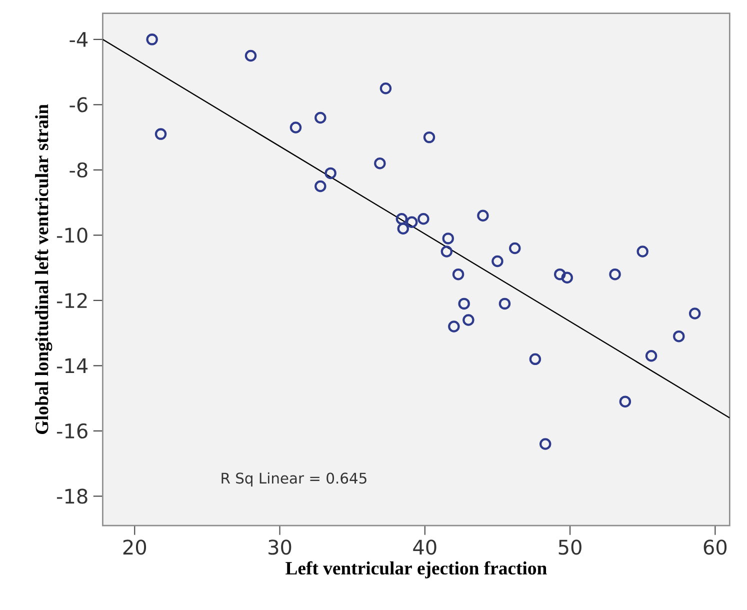  I want to click on y-tick-label: -14, so click(72, 366).